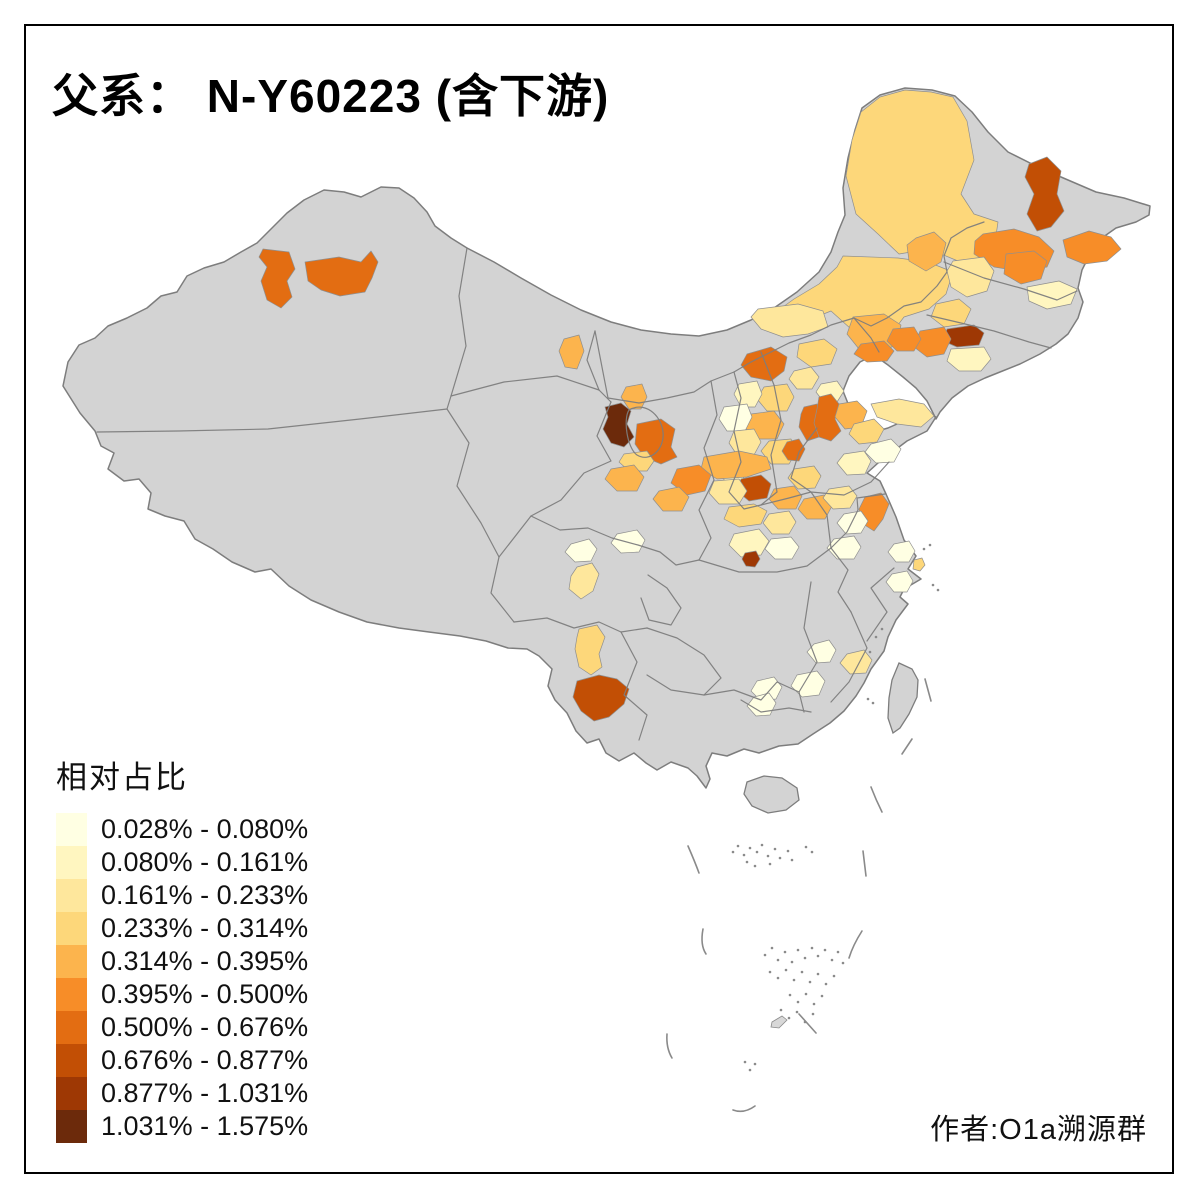 The height and width of the screenshot is (1200, 1200). What do you see at coordinates (751, 559) in the screenshot?
I see `region-shennongjia` at bounding box center [751, 559].